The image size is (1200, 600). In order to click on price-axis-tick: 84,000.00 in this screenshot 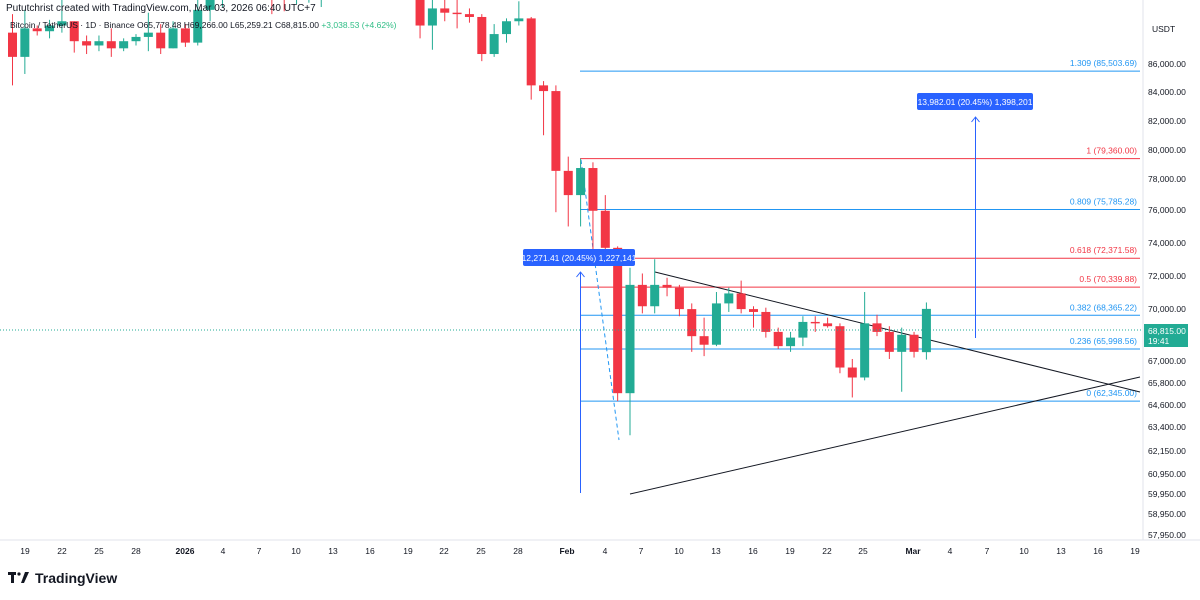, I will do `click(1167, 92)`.